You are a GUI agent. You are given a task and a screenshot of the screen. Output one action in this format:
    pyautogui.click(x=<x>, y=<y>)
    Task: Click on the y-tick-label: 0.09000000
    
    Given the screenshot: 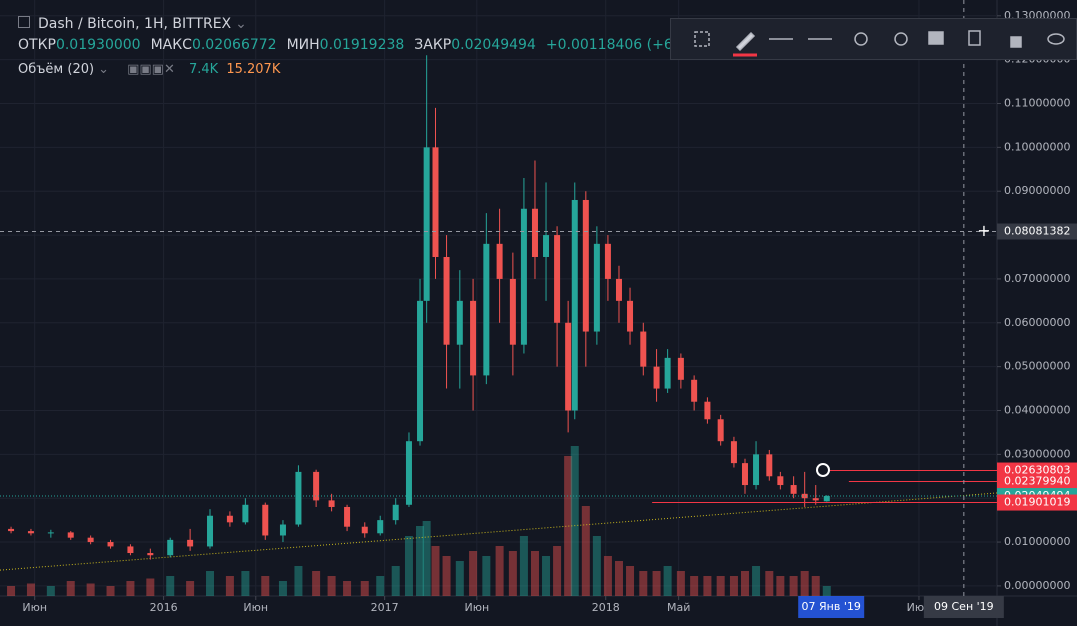 What is the action you would take?
    pyautogui.click(x=1037, y=190)
    